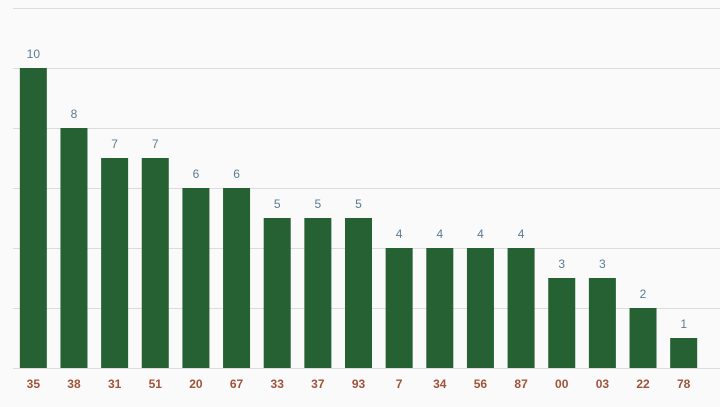  I want to click on x-tick-label: 37, so click(318, 384).